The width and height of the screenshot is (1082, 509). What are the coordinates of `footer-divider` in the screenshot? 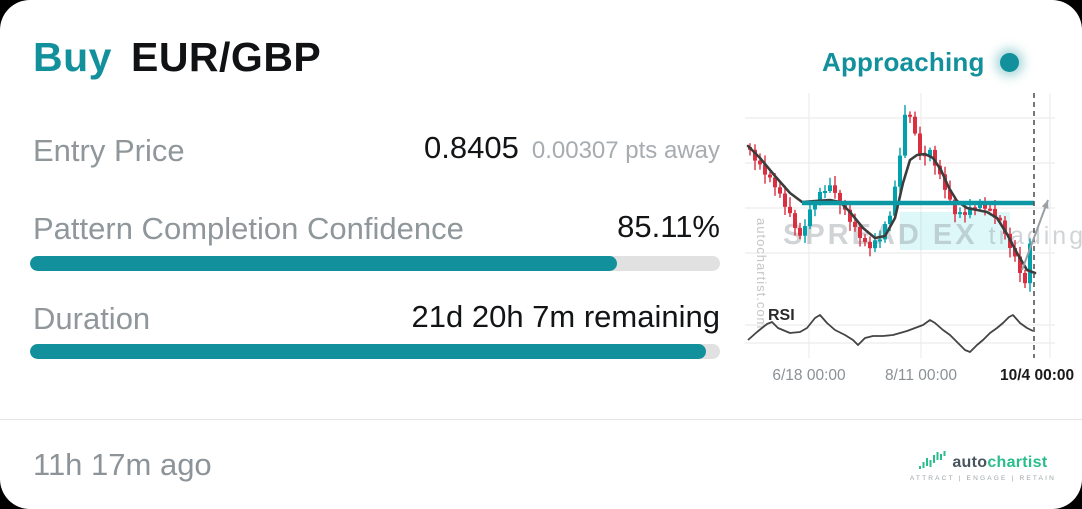 It's located at (541, 419).